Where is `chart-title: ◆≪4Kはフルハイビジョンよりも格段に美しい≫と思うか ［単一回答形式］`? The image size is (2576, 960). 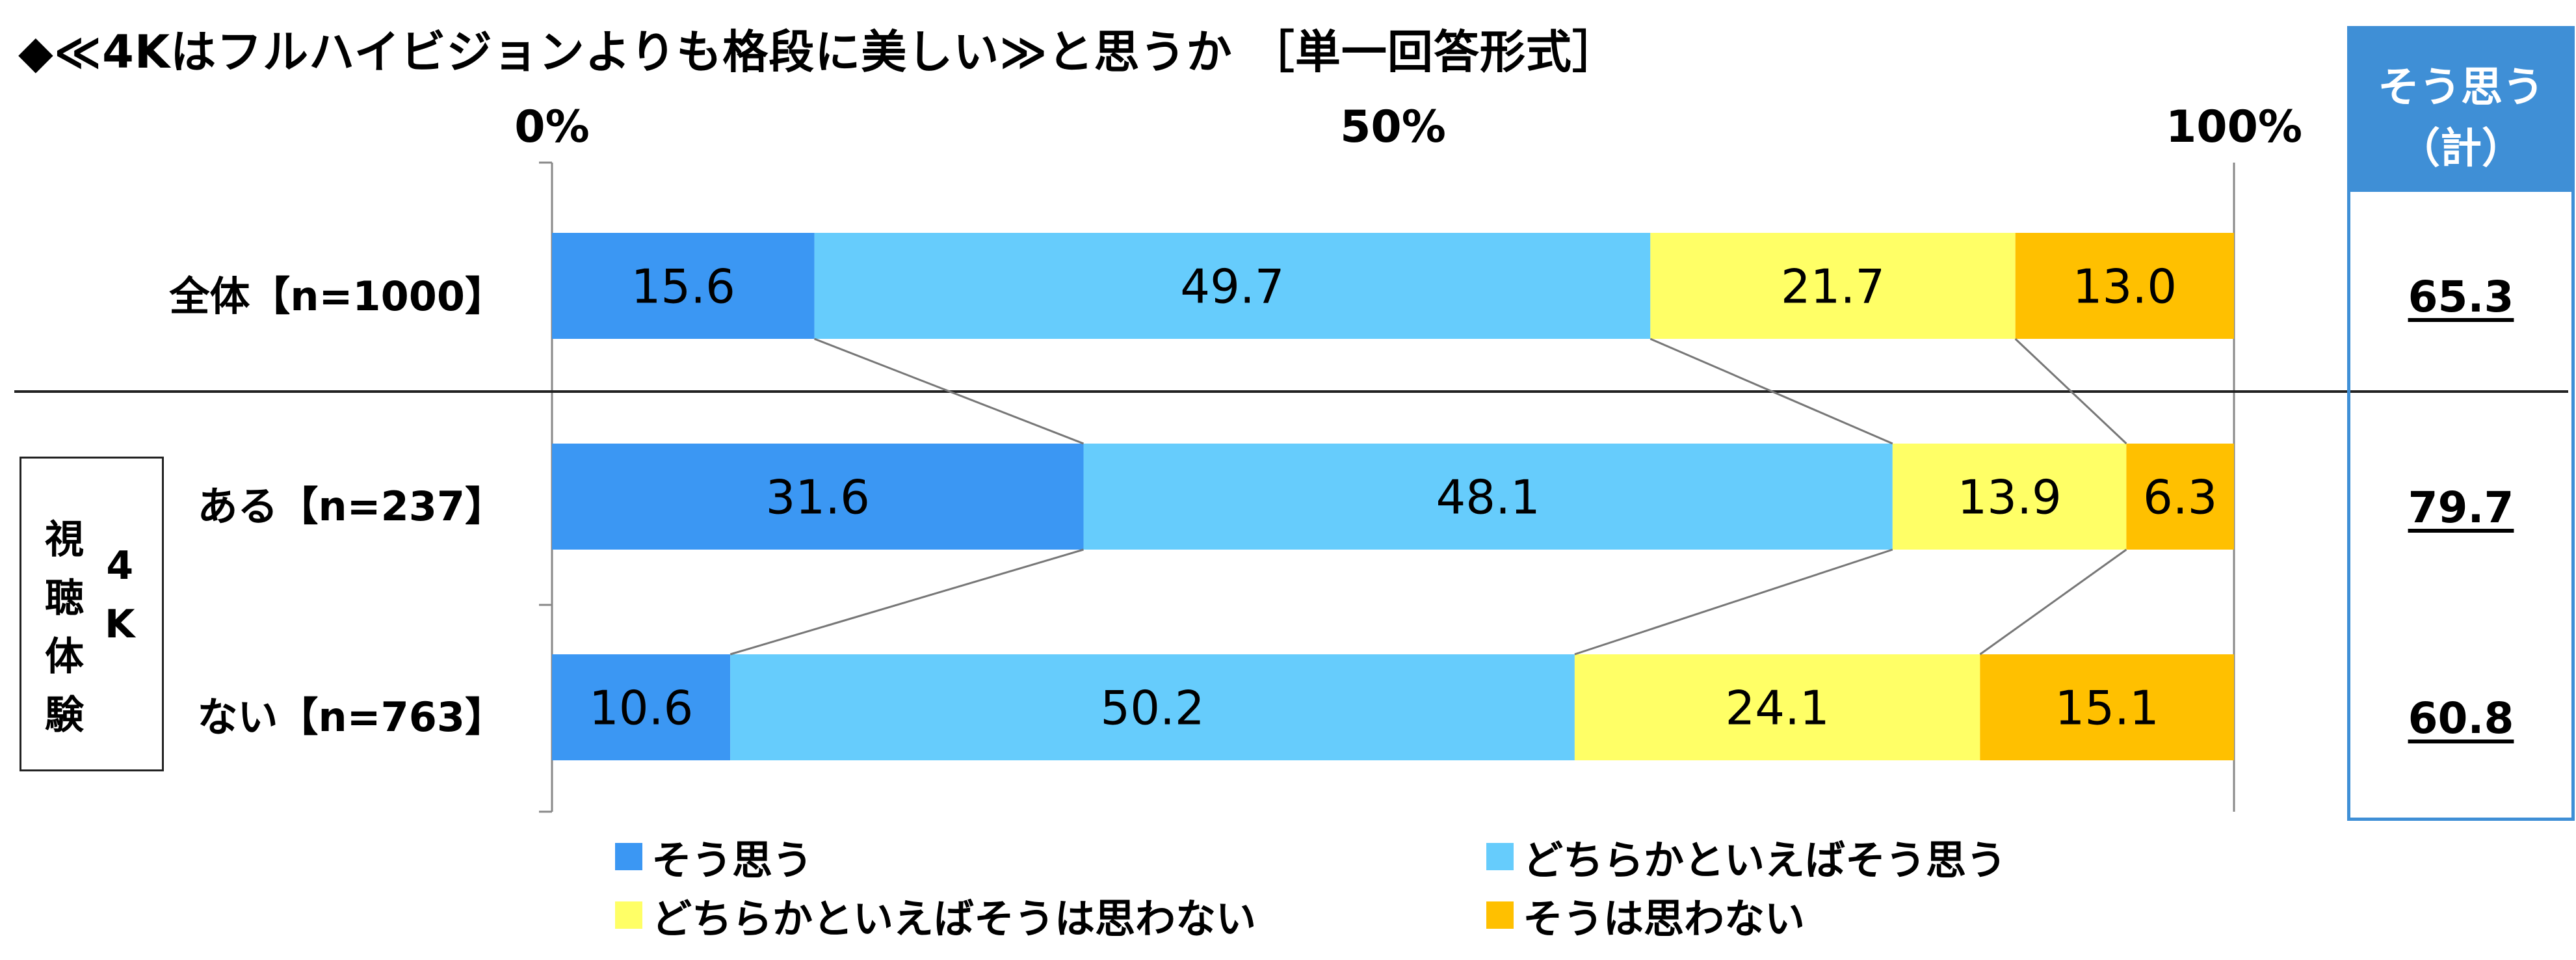
chart-title: ◆≪4Kはフルハイビジョンよりも格段に美しい≫と思うか ［単一回答形式］ is located at coordinates (818, 52).